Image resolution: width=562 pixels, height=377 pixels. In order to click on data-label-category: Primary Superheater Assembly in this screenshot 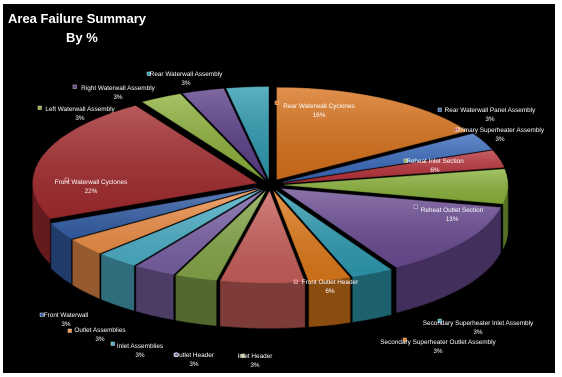, I will do `click(500, 130)`.